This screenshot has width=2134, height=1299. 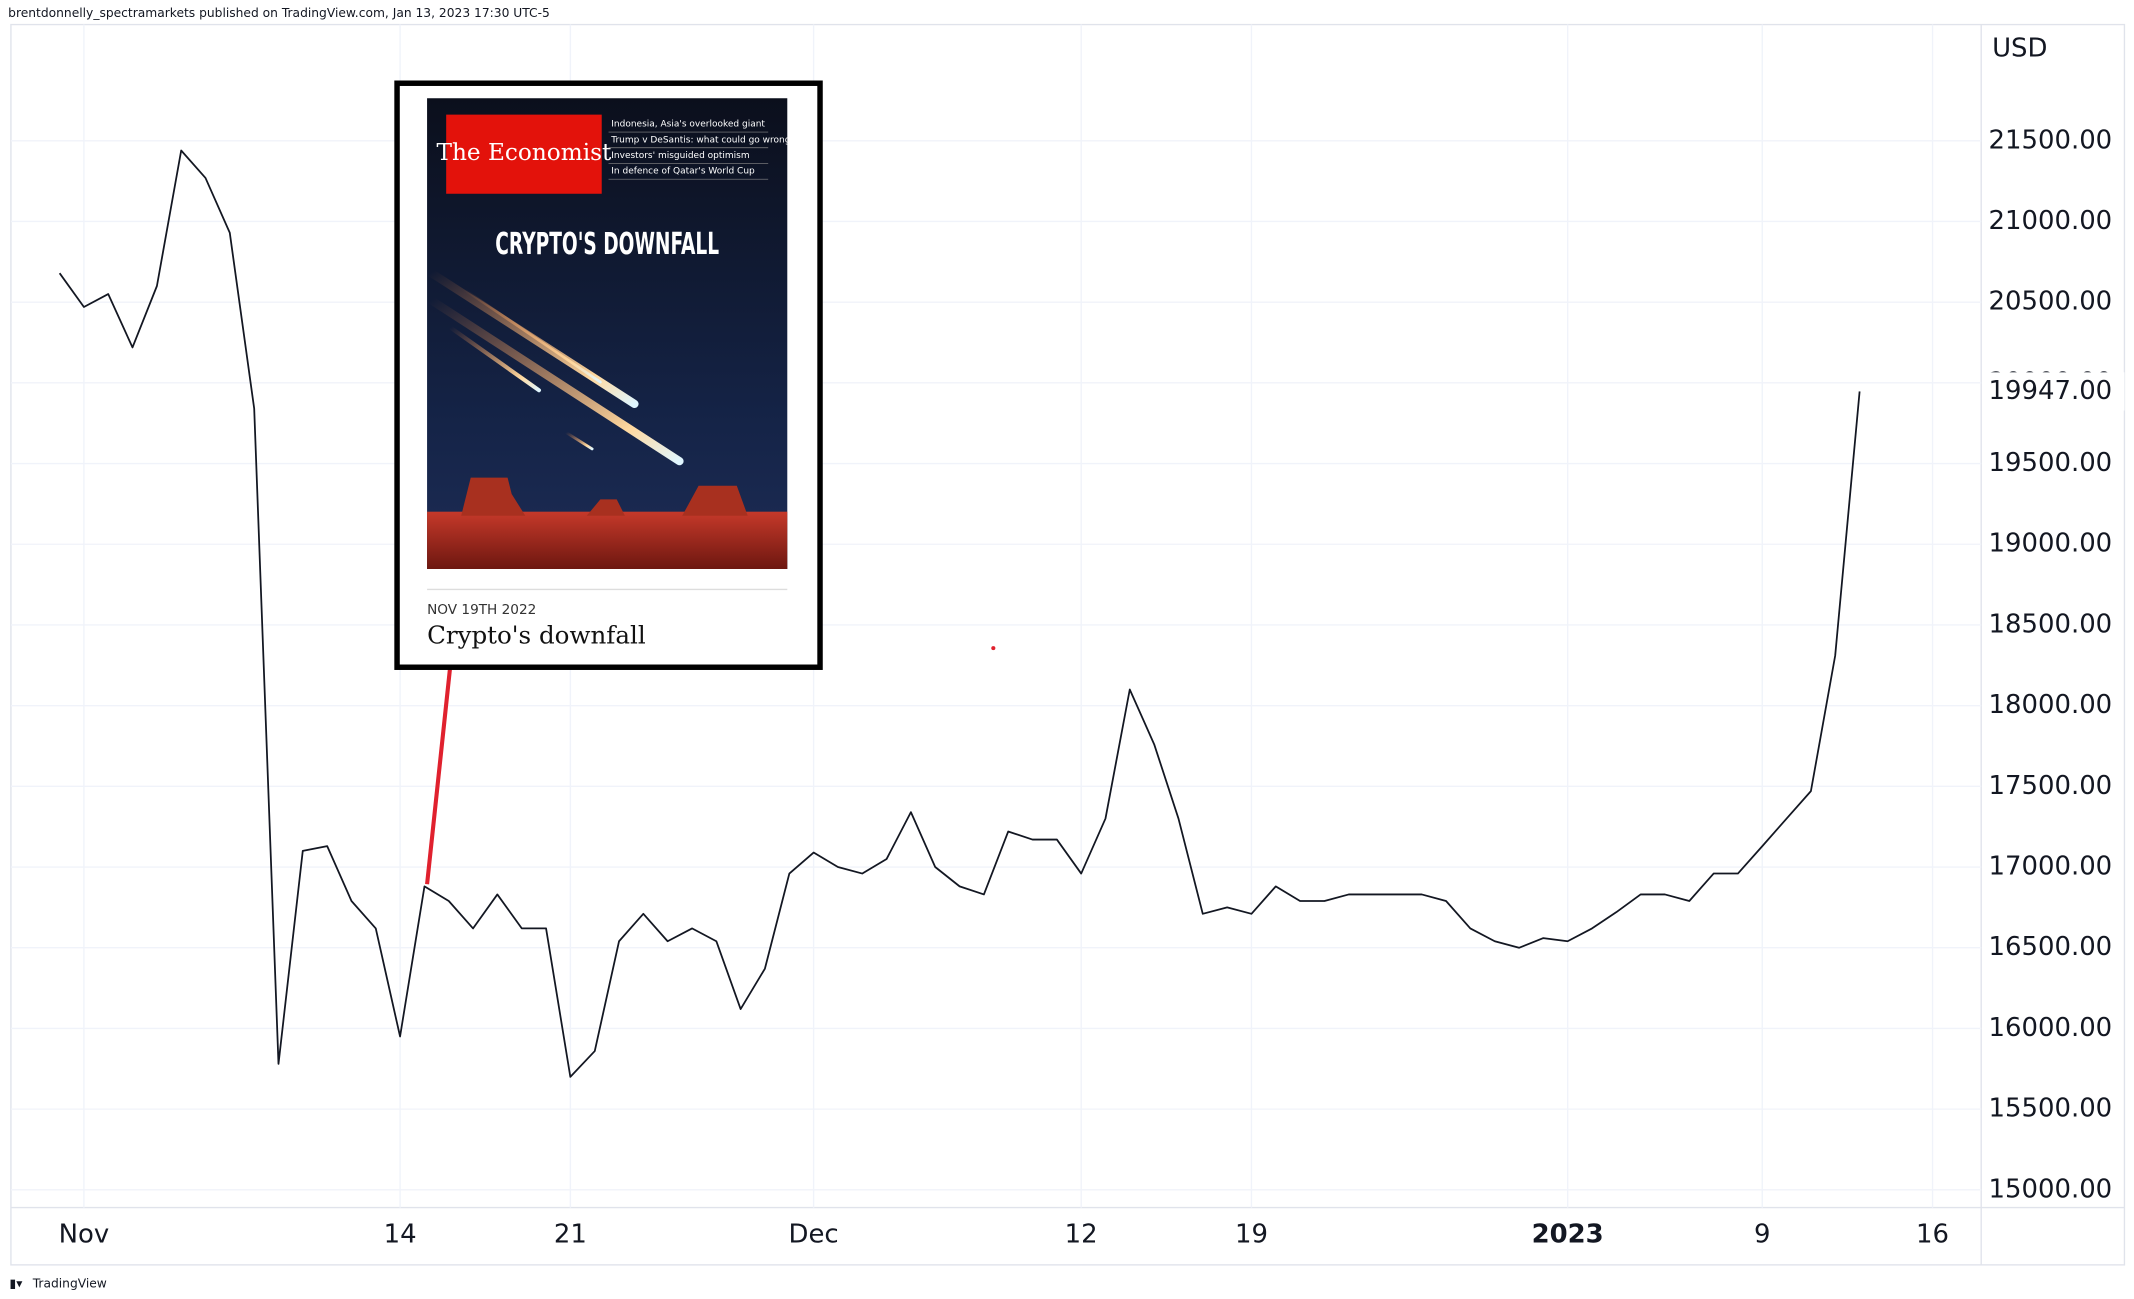 I want to click on y-tick-label: 15000.00, so click(x=2051, y=1189).